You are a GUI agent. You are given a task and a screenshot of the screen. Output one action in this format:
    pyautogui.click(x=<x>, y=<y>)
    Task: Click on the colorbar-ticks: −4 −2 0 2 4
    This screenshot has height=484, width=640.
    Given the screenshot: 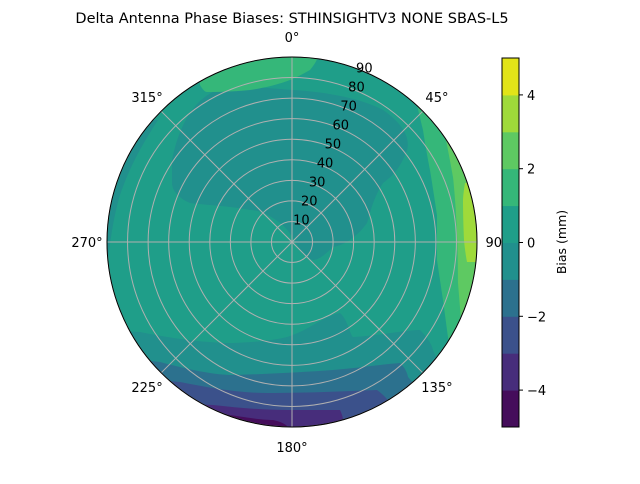 What is the action you would take?
    pyautogui.click(x=532, y=244)
    